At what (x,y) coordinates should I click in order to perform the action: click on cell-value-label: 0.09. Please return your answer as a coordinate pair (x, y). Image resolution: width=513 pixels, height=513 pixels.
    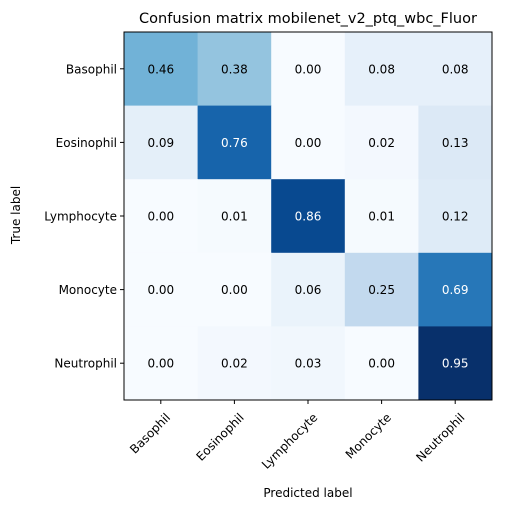
    Looking at the image, I should click on (160, 143).